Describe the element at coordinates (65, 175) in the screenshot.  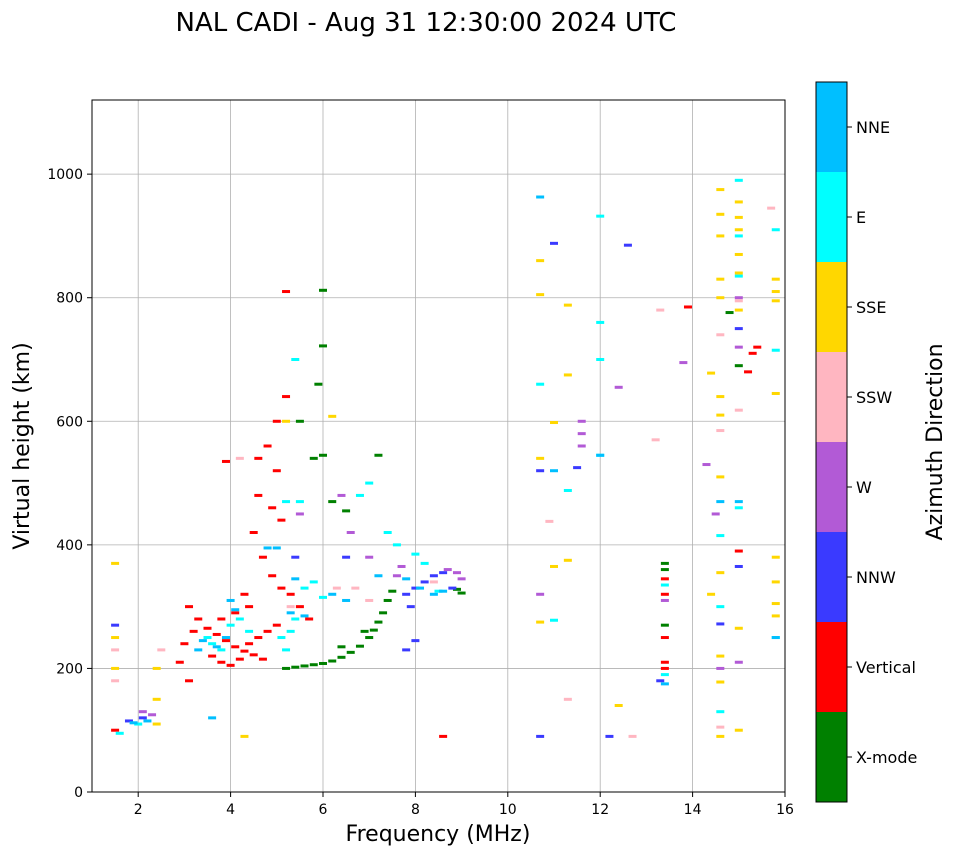
I see `y-tick-label: 1000` at that location.